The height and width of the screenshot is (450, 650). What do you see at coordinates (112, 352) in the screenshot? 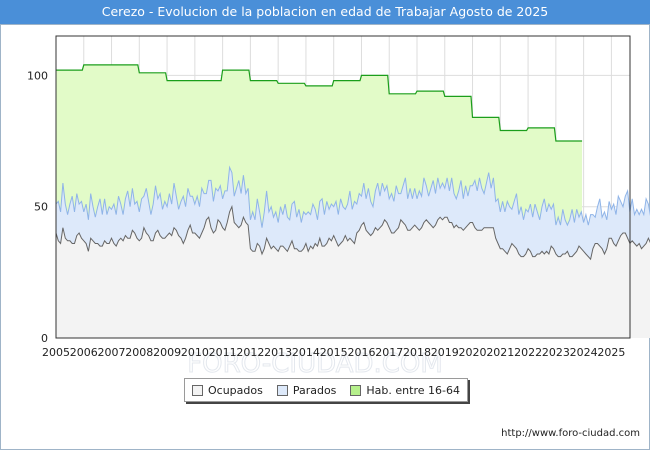
I see `x-tick-label-2007: 2007` at bounding box center [112, 352].